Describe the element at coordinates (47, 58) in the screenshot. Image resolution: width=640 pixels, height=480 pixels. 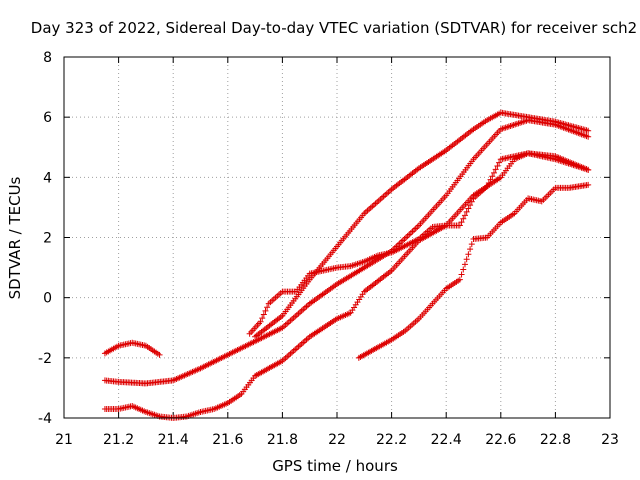
I see `y-tick-label: 8` at that location.